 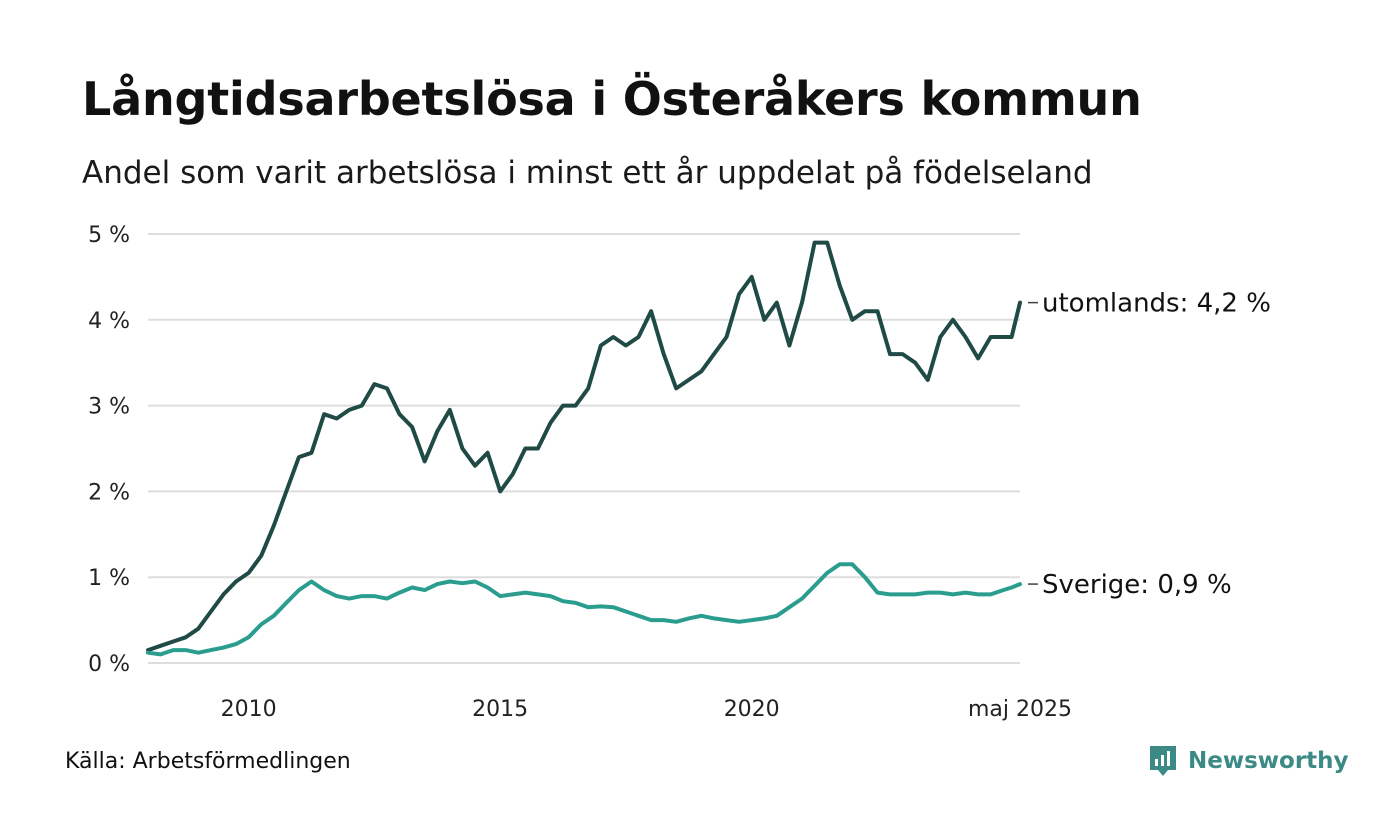 What do you see at coordinates (500, 709) in the screenshot?
I see `x-tick-label: 2015` at bounding box center [500, 709].